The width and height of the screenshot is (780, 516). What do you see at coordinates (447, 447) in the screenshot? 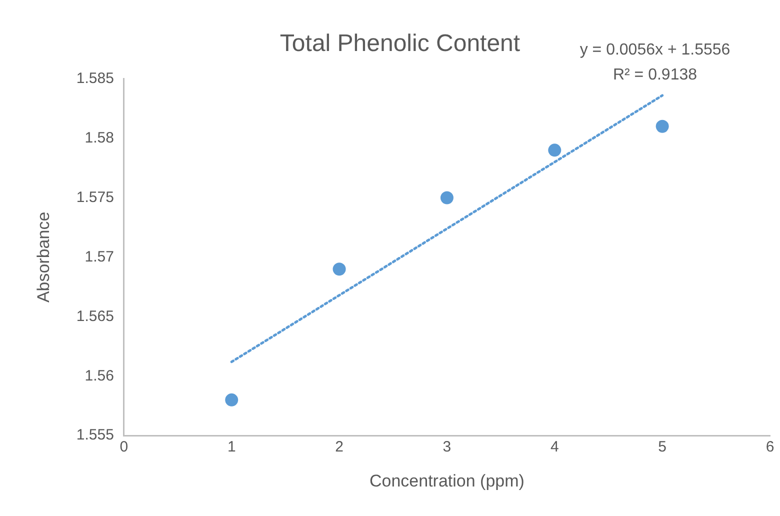
I see `x-tick-label: 3` at bounding box center [447, 447].